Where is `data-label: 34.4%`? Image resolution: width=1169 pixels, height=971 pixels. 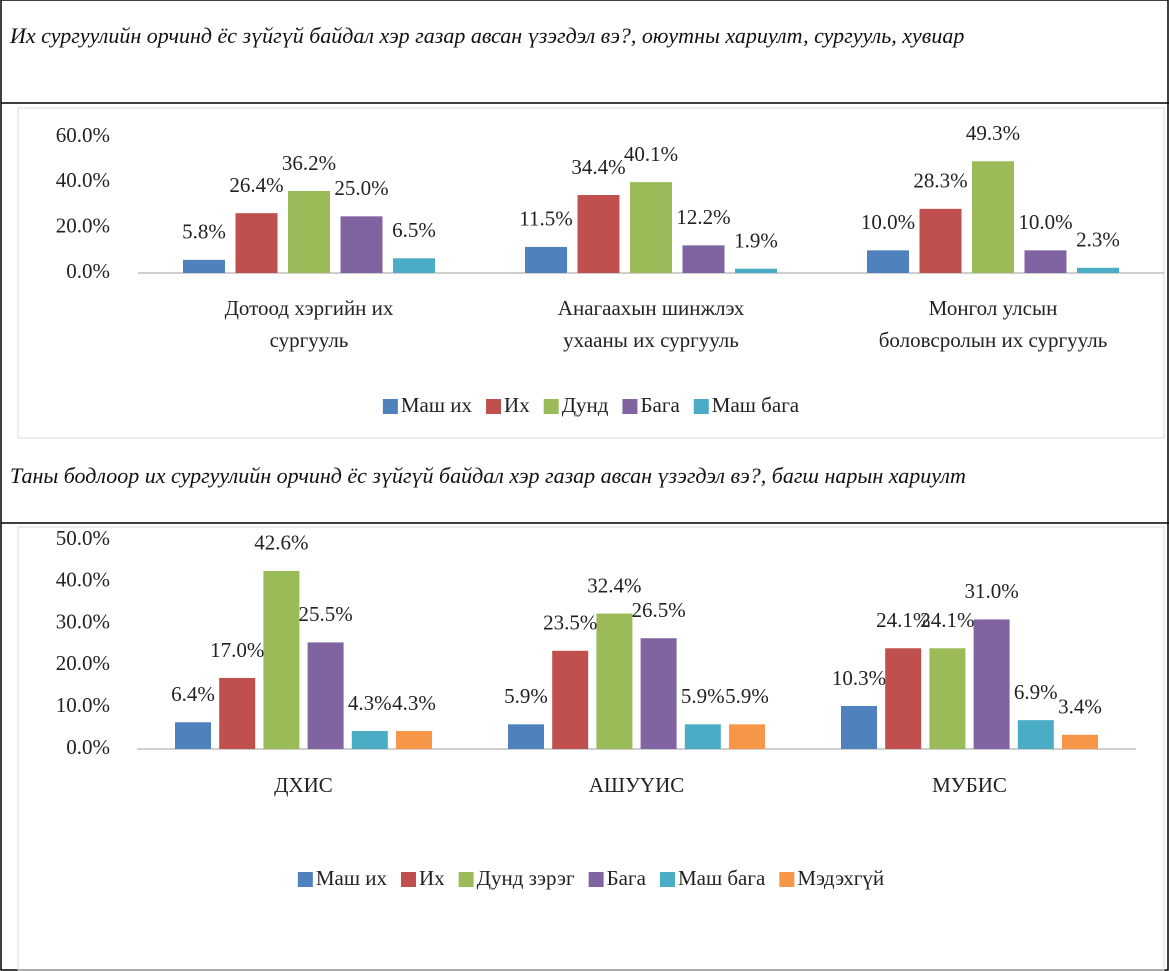 data-label: 34.4% is located at coordinates (598, 167).